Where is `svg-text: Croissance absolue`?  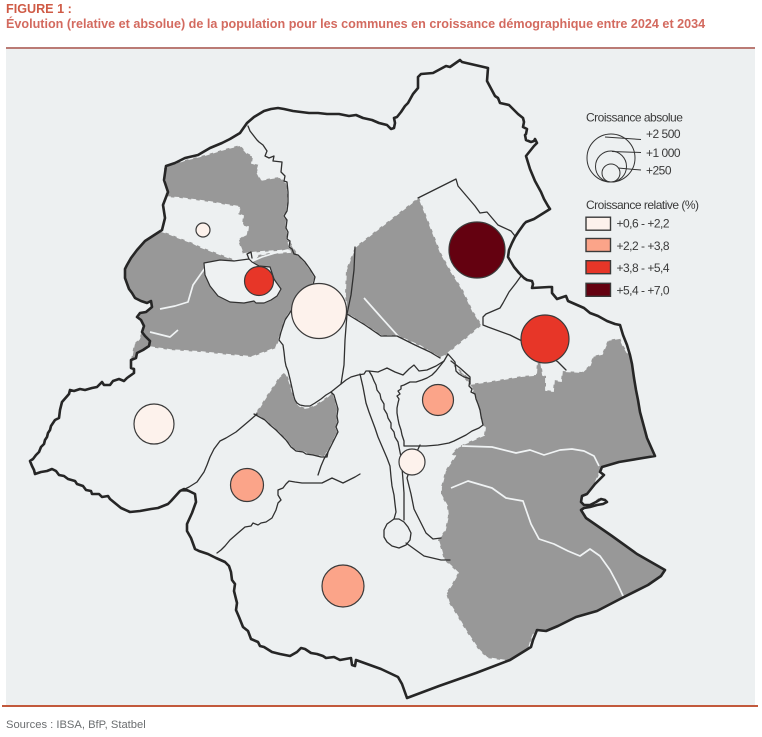
svg-text: Croissance absolue is located at coordinates (634, 118).